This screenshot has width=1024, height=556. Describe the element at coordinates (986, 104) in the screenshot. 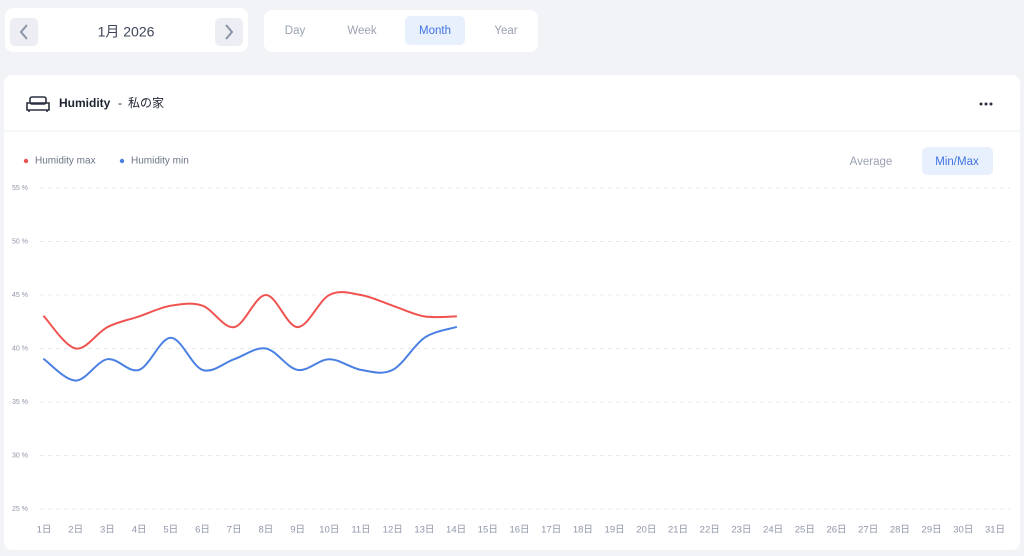

I see `more-button` at that location.